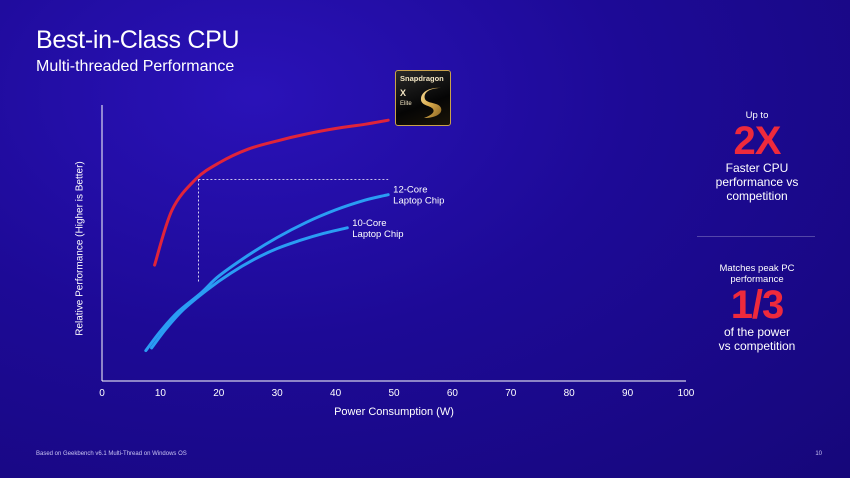 This screenshot has height=478, width=850. Describe the element at coordinates (686, 393) in the screenshot. I see `x-tick-label-100: 100` at that location.